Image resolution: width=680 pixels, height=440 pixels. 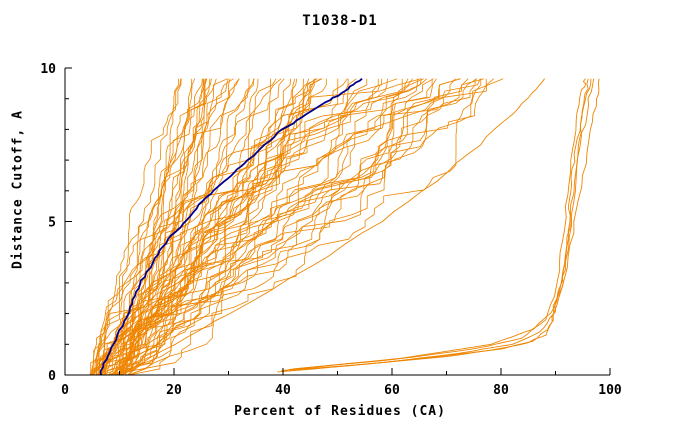 What do you see at coordinates (174, 390) in the screenshot?
I see `x-tick-label: 20` at bounding box center [174, 390].